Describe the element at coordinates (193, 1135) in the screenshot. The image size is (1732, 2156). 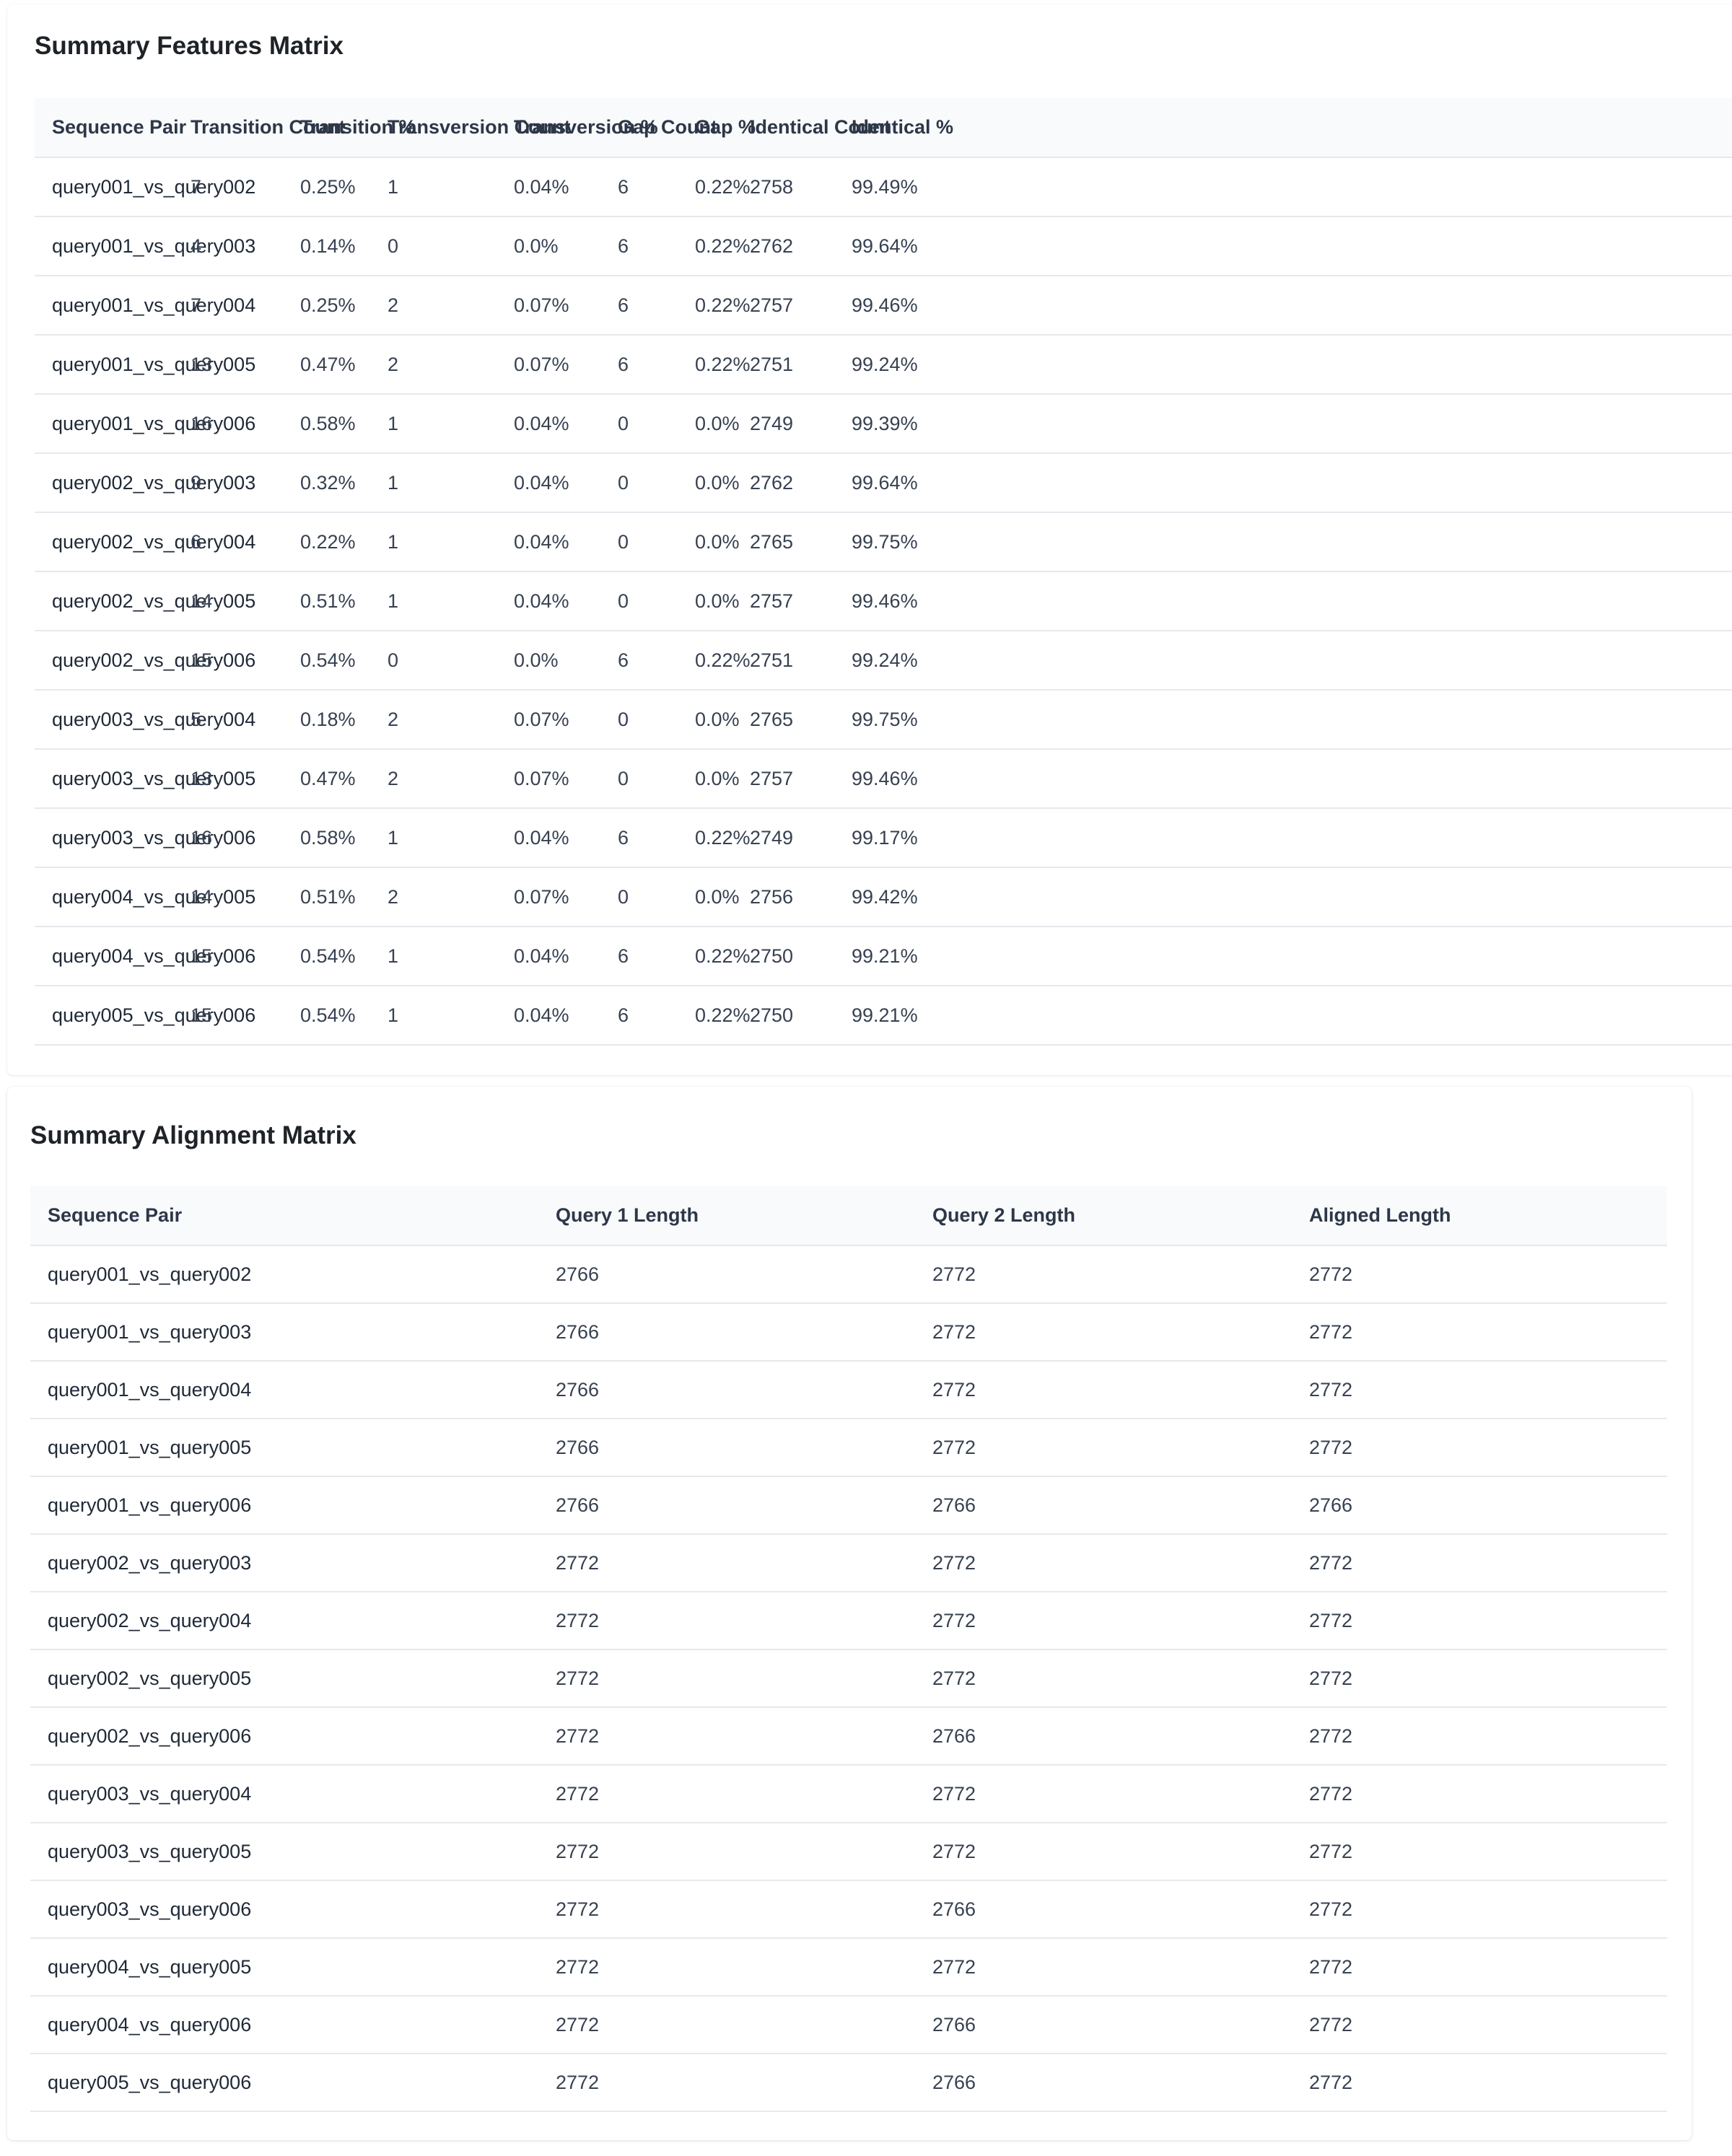
I see `alignment-matrix-title: Summary Alignment Matrix` at that location.